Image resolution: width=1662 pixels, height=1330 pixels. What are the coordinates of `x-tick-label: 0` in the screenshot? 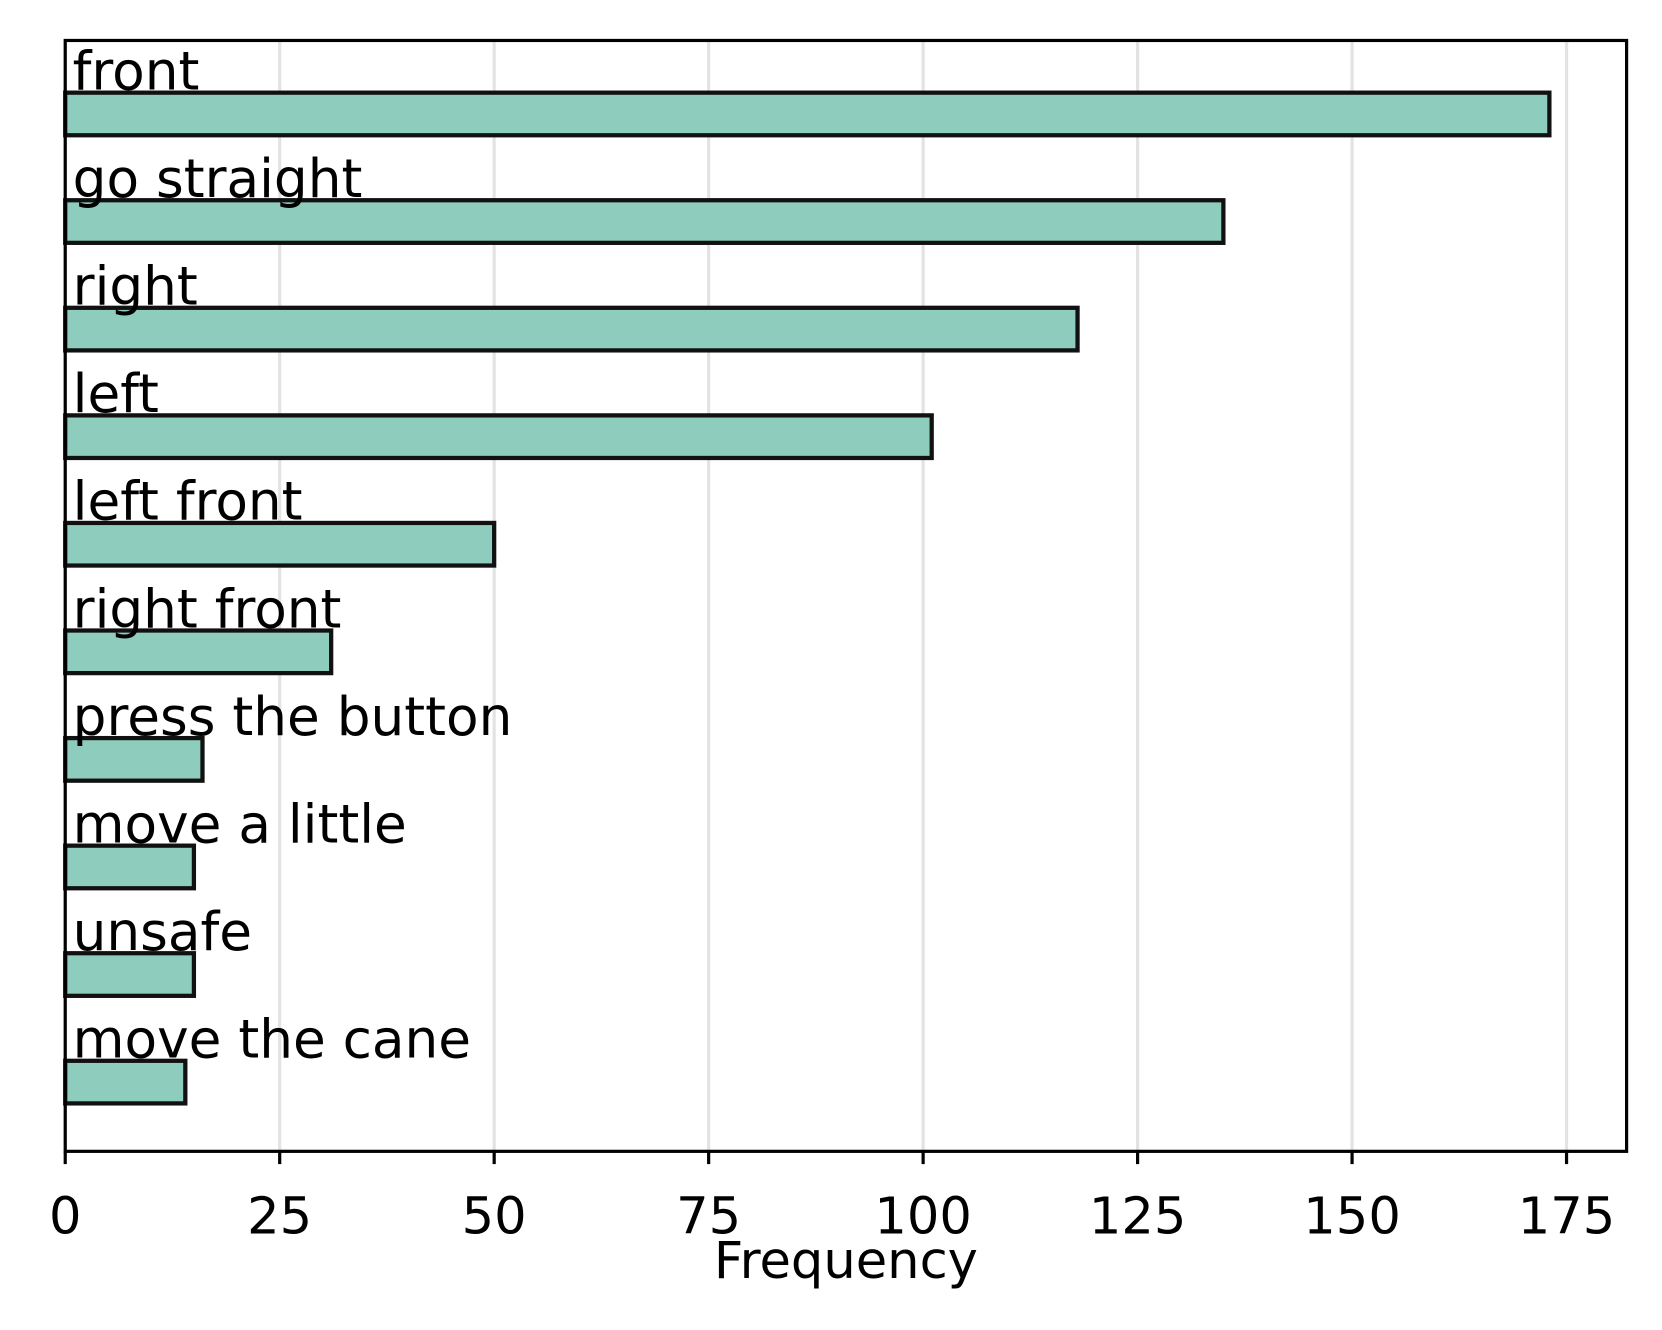 It's located at (65, 1216).